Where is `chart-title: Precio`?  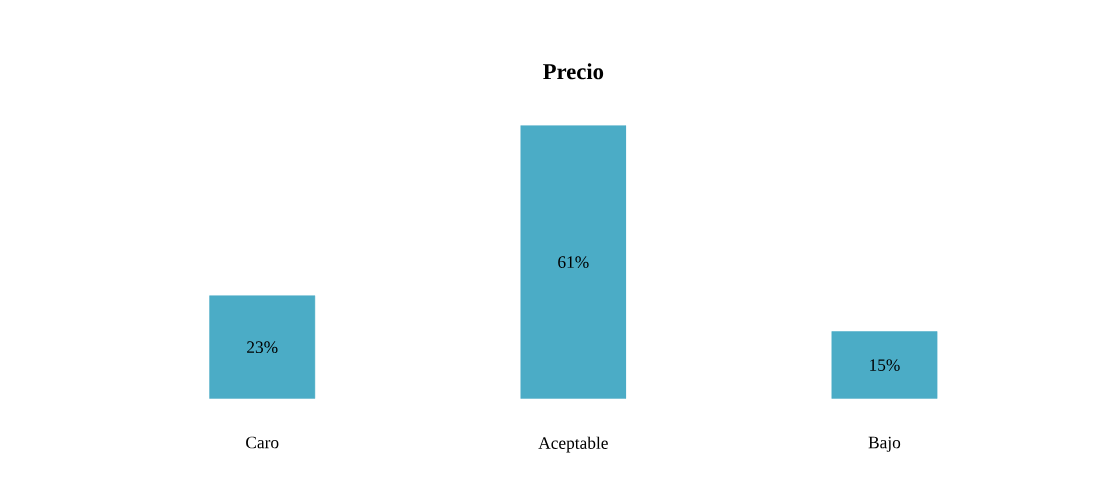
chart-title: Precio is located at coordinates (573, 71).